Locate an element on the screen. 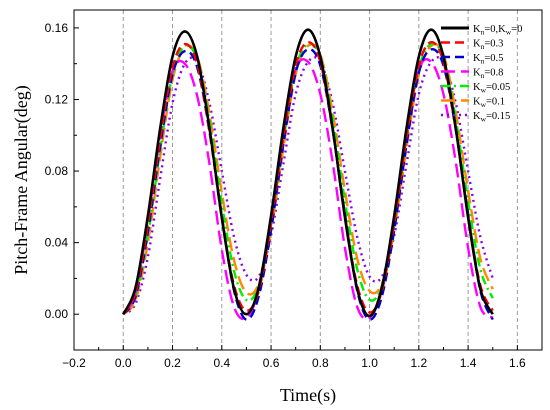  y-tick-label: 0.00 is located at coordinates (57, 314).